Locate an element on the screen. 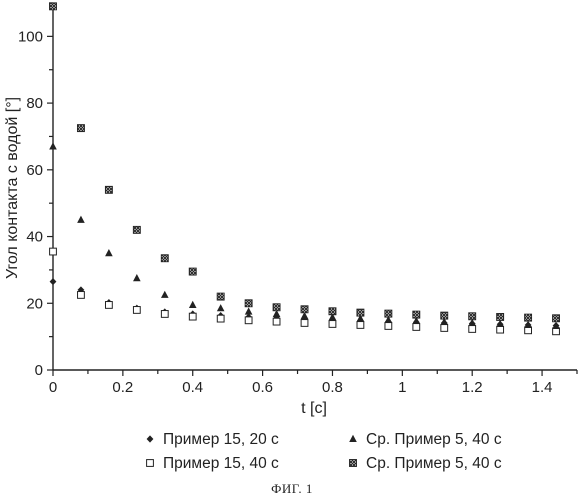 This screenshot has height=500, width=584. figure-caption: ФИГ. 1 is located at coordinates (292, 488).